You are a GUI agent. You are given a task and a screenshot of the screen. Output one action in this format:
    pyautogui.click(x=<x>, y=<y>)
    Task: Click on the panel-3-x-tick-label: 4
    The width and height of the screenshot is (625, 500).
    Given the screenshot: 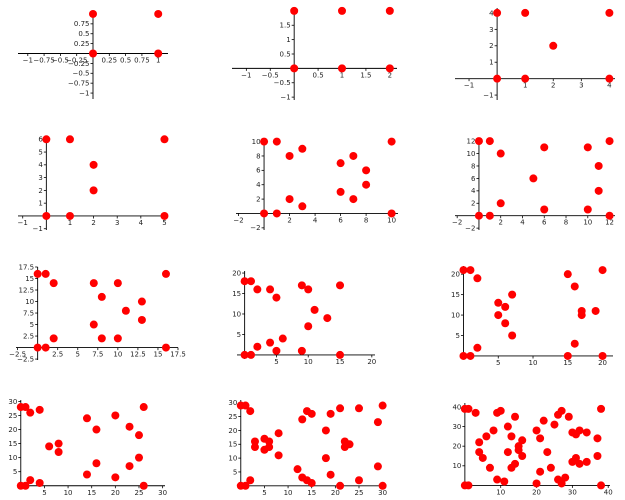 What is the action you would take?
    pyautogui.click(x=609, y=86)
    